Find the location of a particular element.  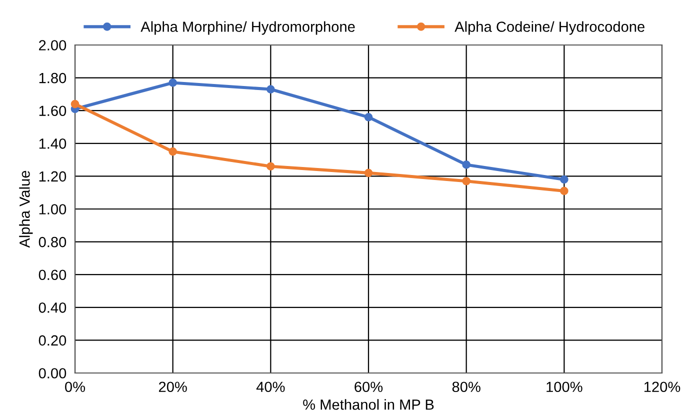

y-tick-label: 1.20 is located at coordinates (52, 176).